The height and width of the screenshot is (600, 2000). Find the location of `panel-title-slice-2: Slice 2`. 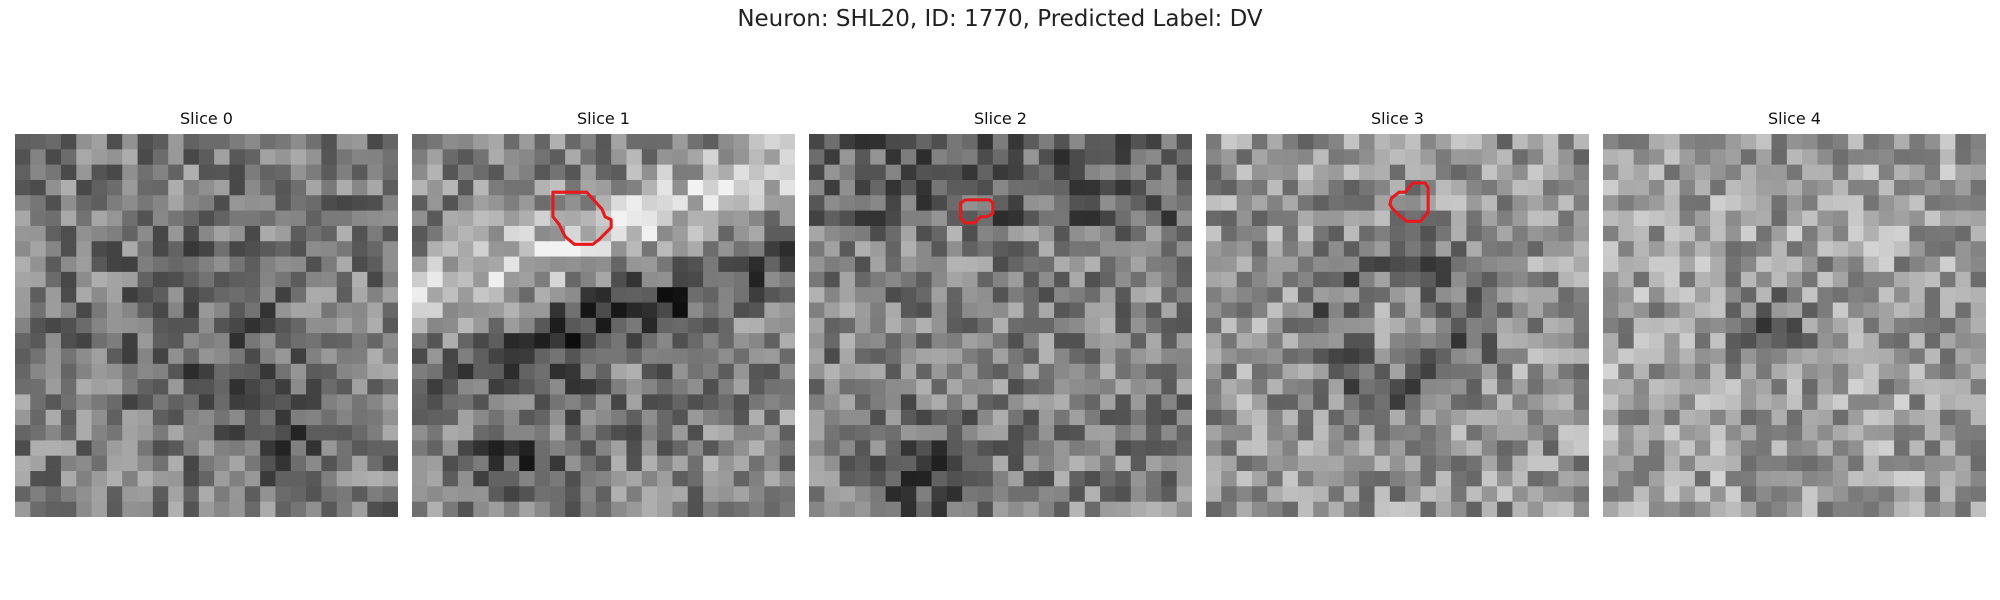

panel-title-slice-2: Slice 2 is located at coordinates (1000, 118).